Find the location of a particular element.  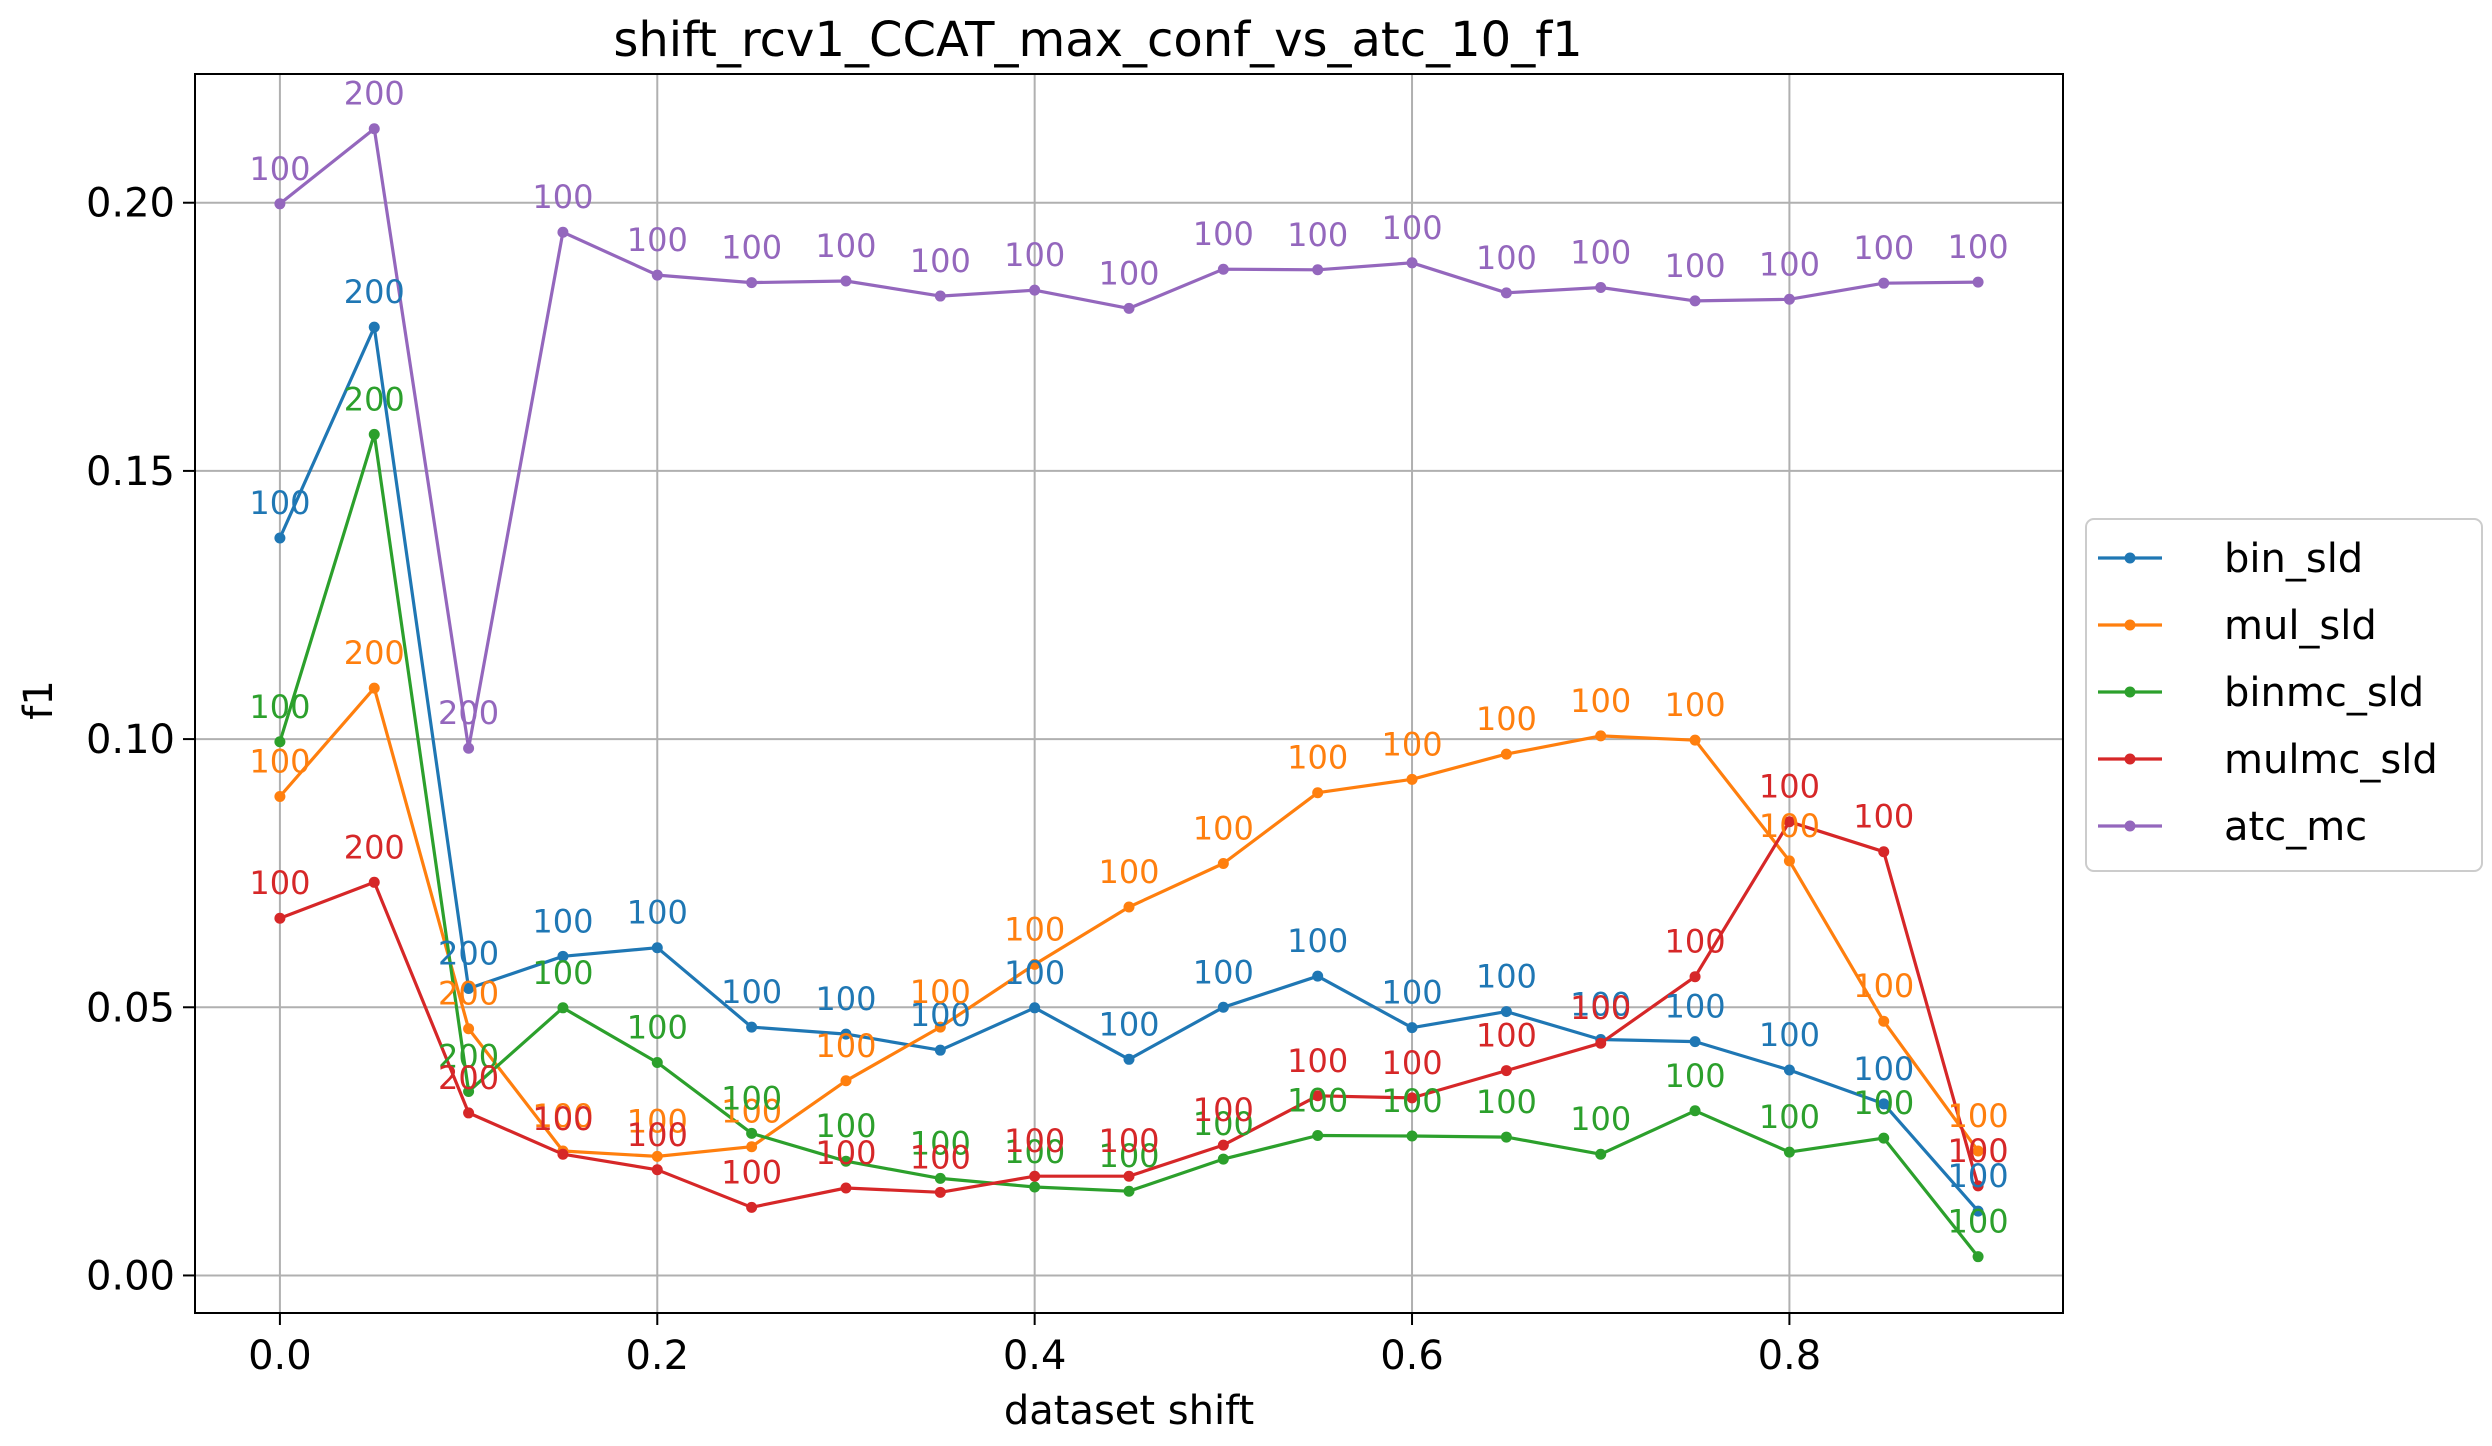

x-tick-label: 0.2 is located at coordinates (657, 1356).